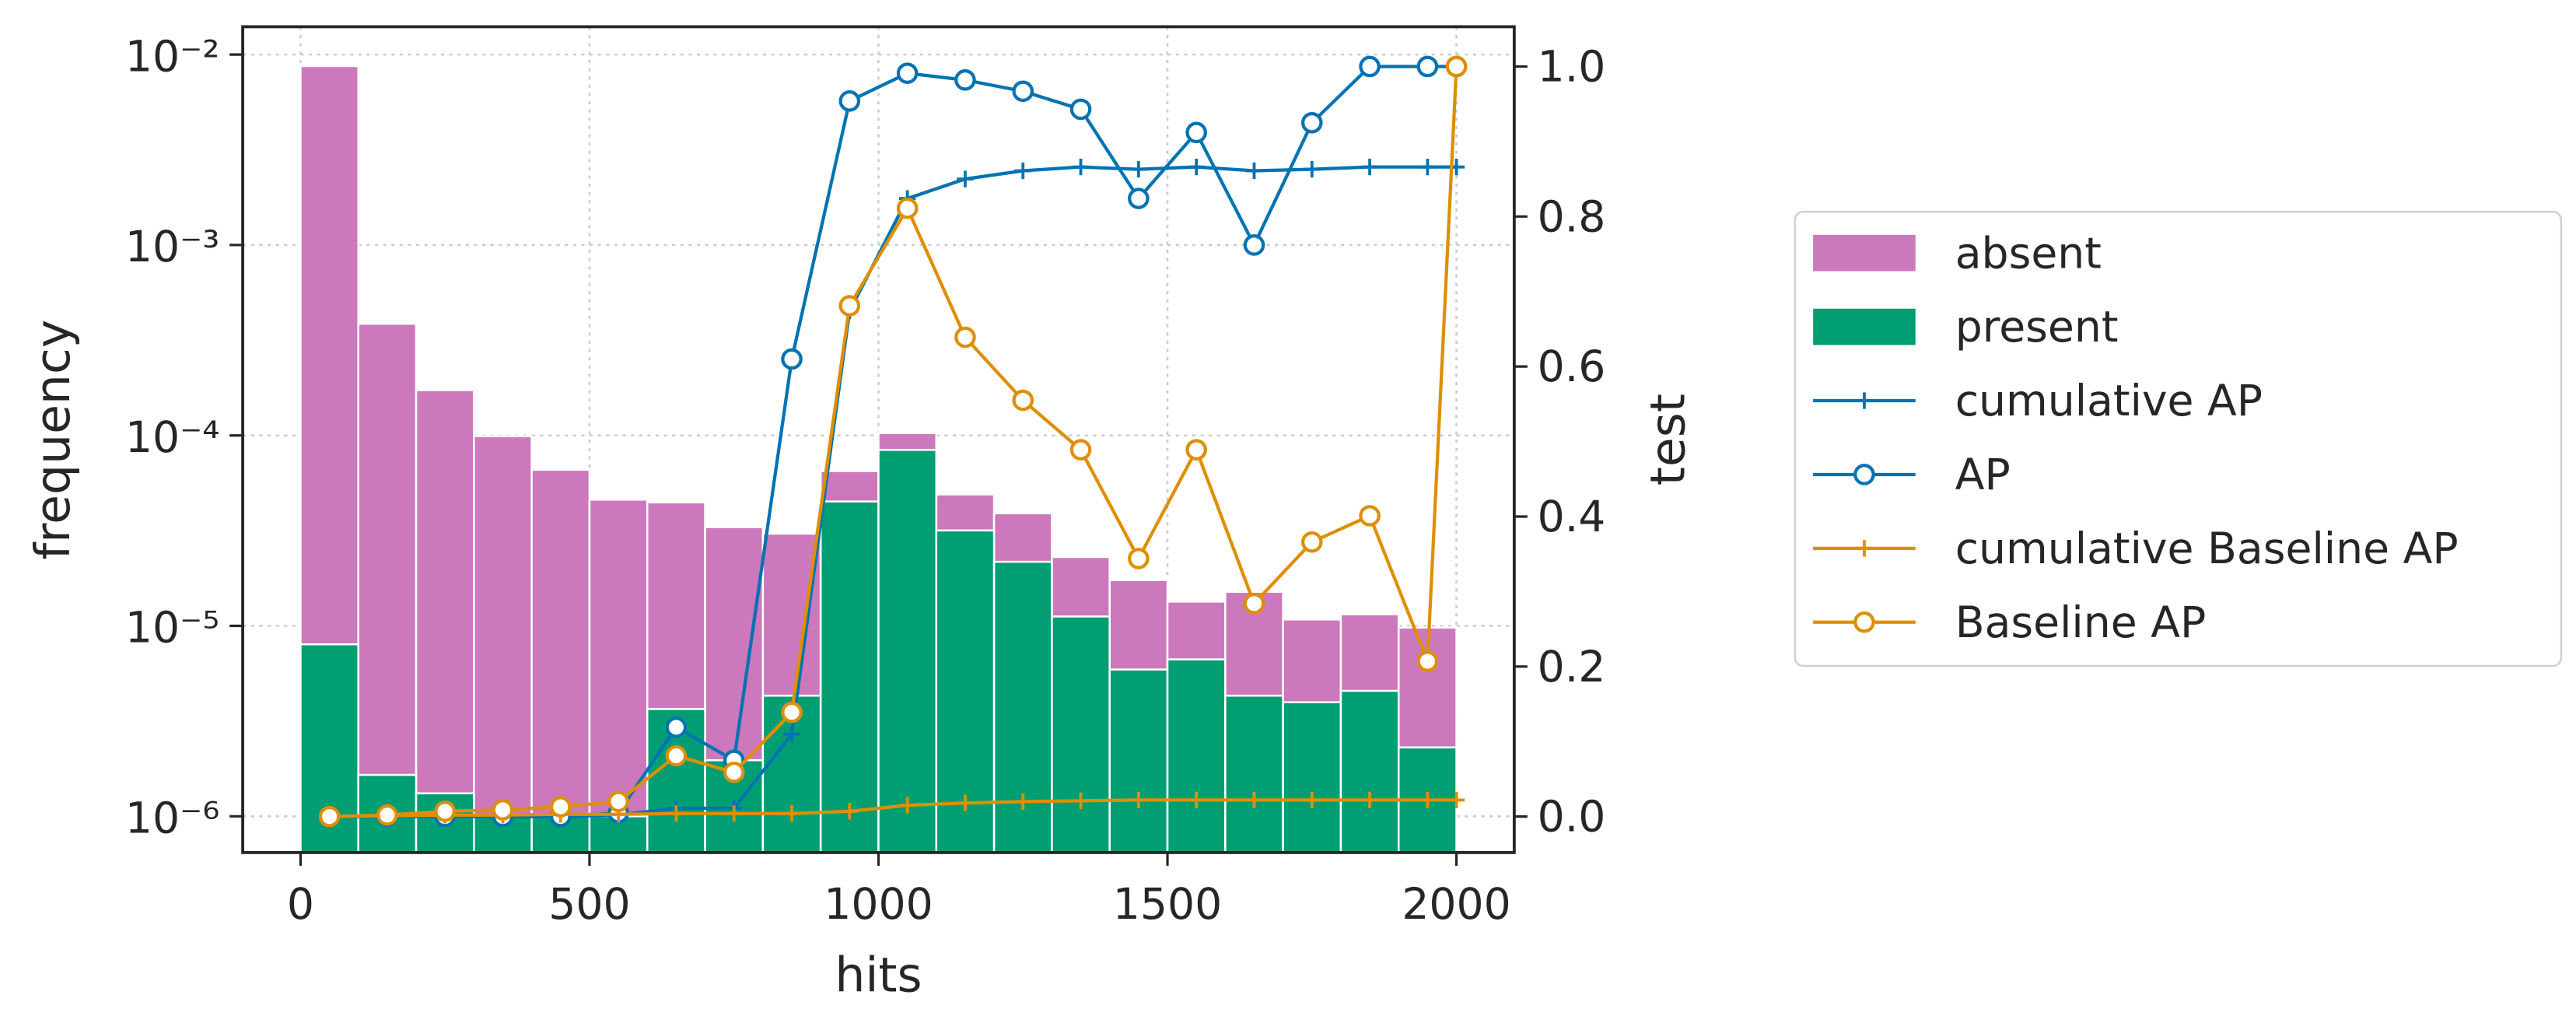 The image size is (2576, 1023). I want to click on y2-tick-label: 1.0, so click(1572, 68).